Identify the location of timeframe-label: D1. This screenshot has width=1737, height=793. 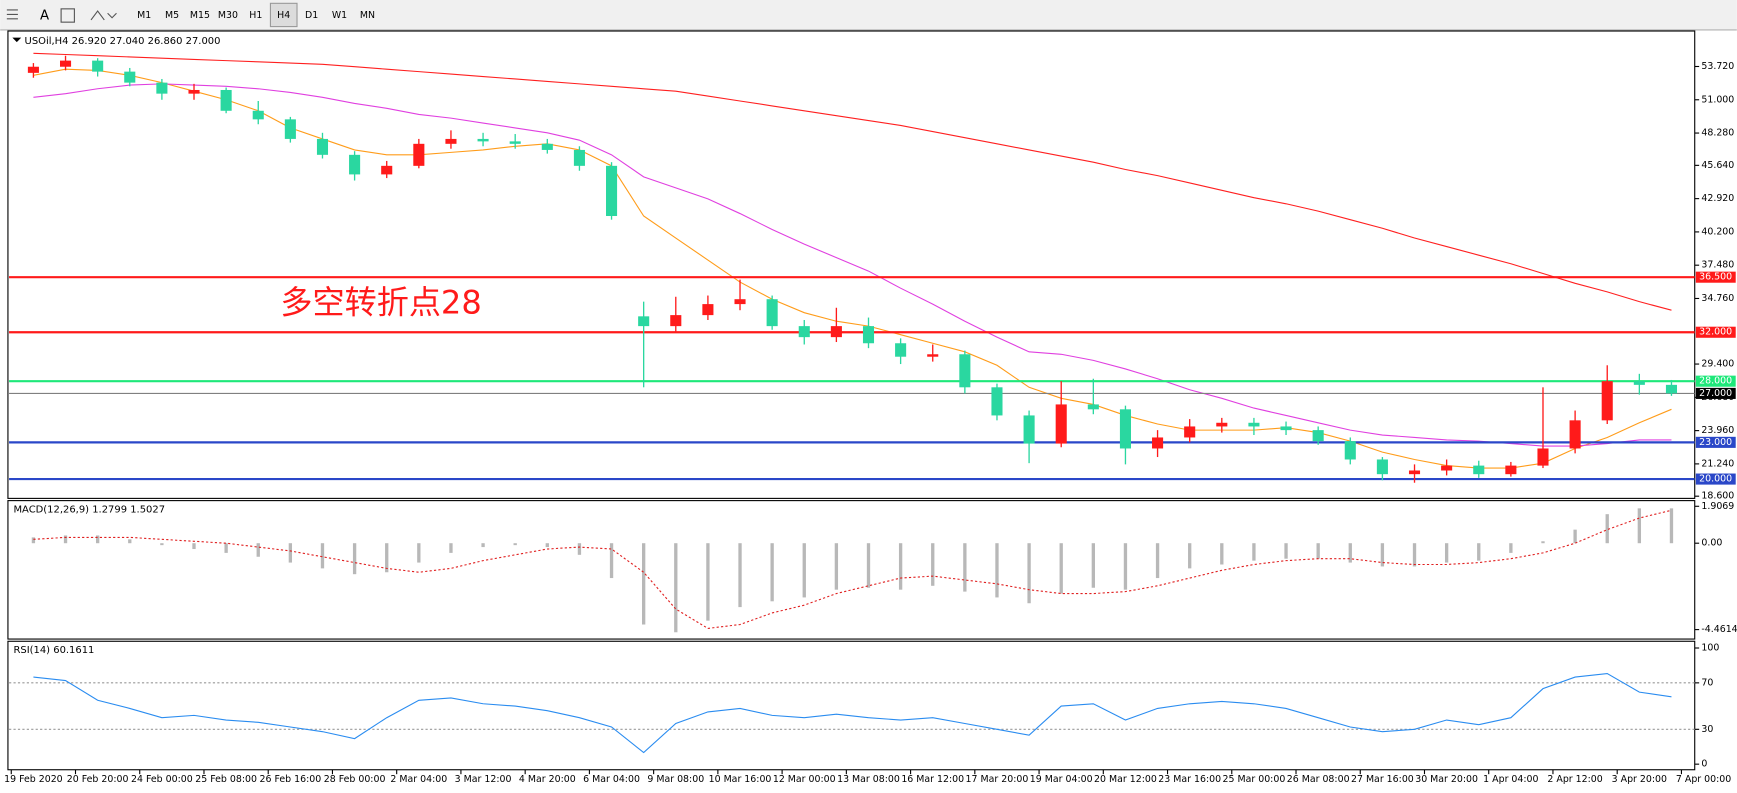
(311, 15).